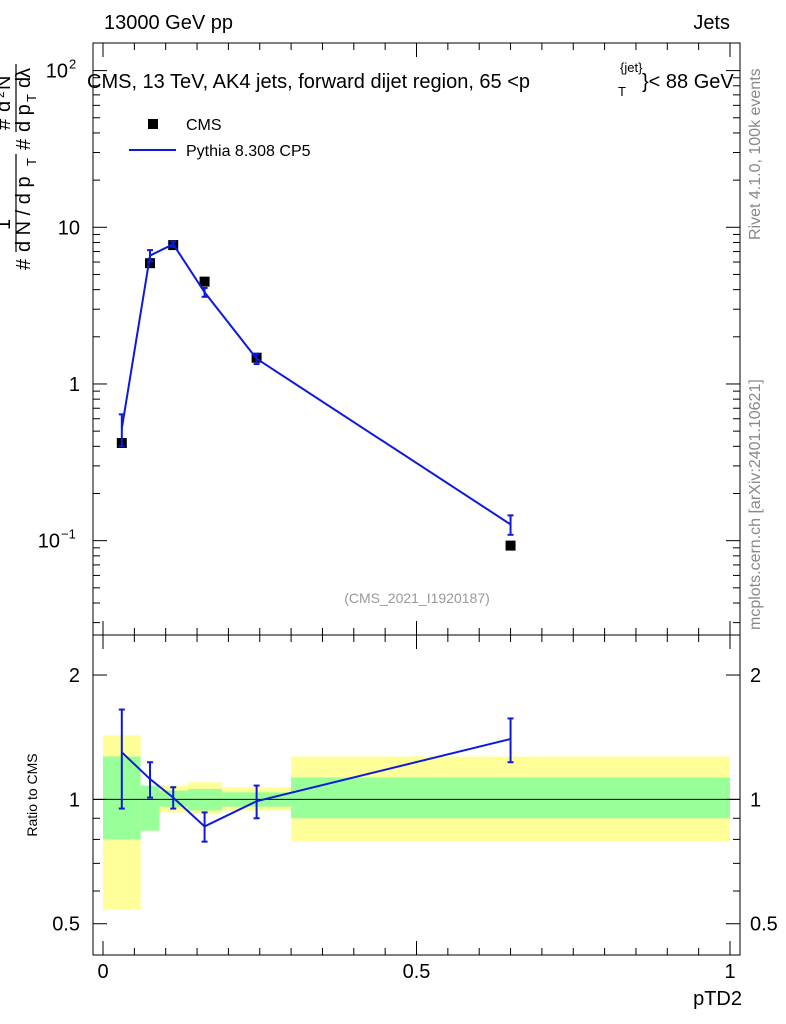  I want to click on legend-mc-label: Pythia 8.308 CP5, so click(248, 151).